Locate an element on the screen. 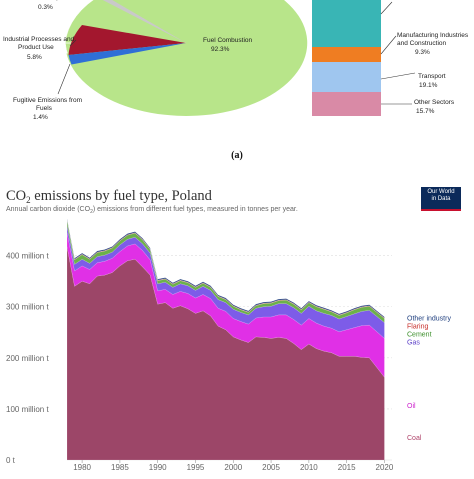 Image resolution: width=474 pixels, height=479 pixels. leader-line-transport is located at coordinates (398, 76).